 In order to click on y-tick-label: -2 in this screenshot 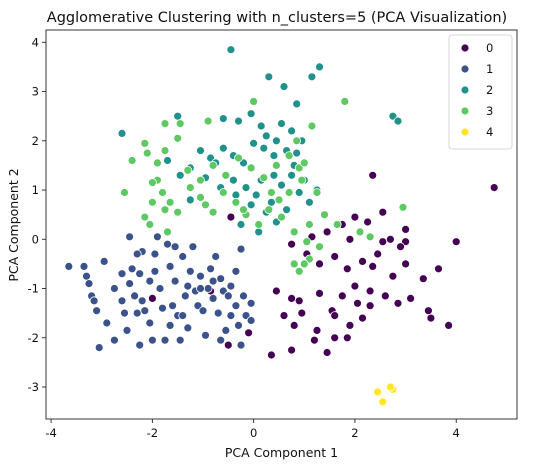, I will do `click(33, 338)`.